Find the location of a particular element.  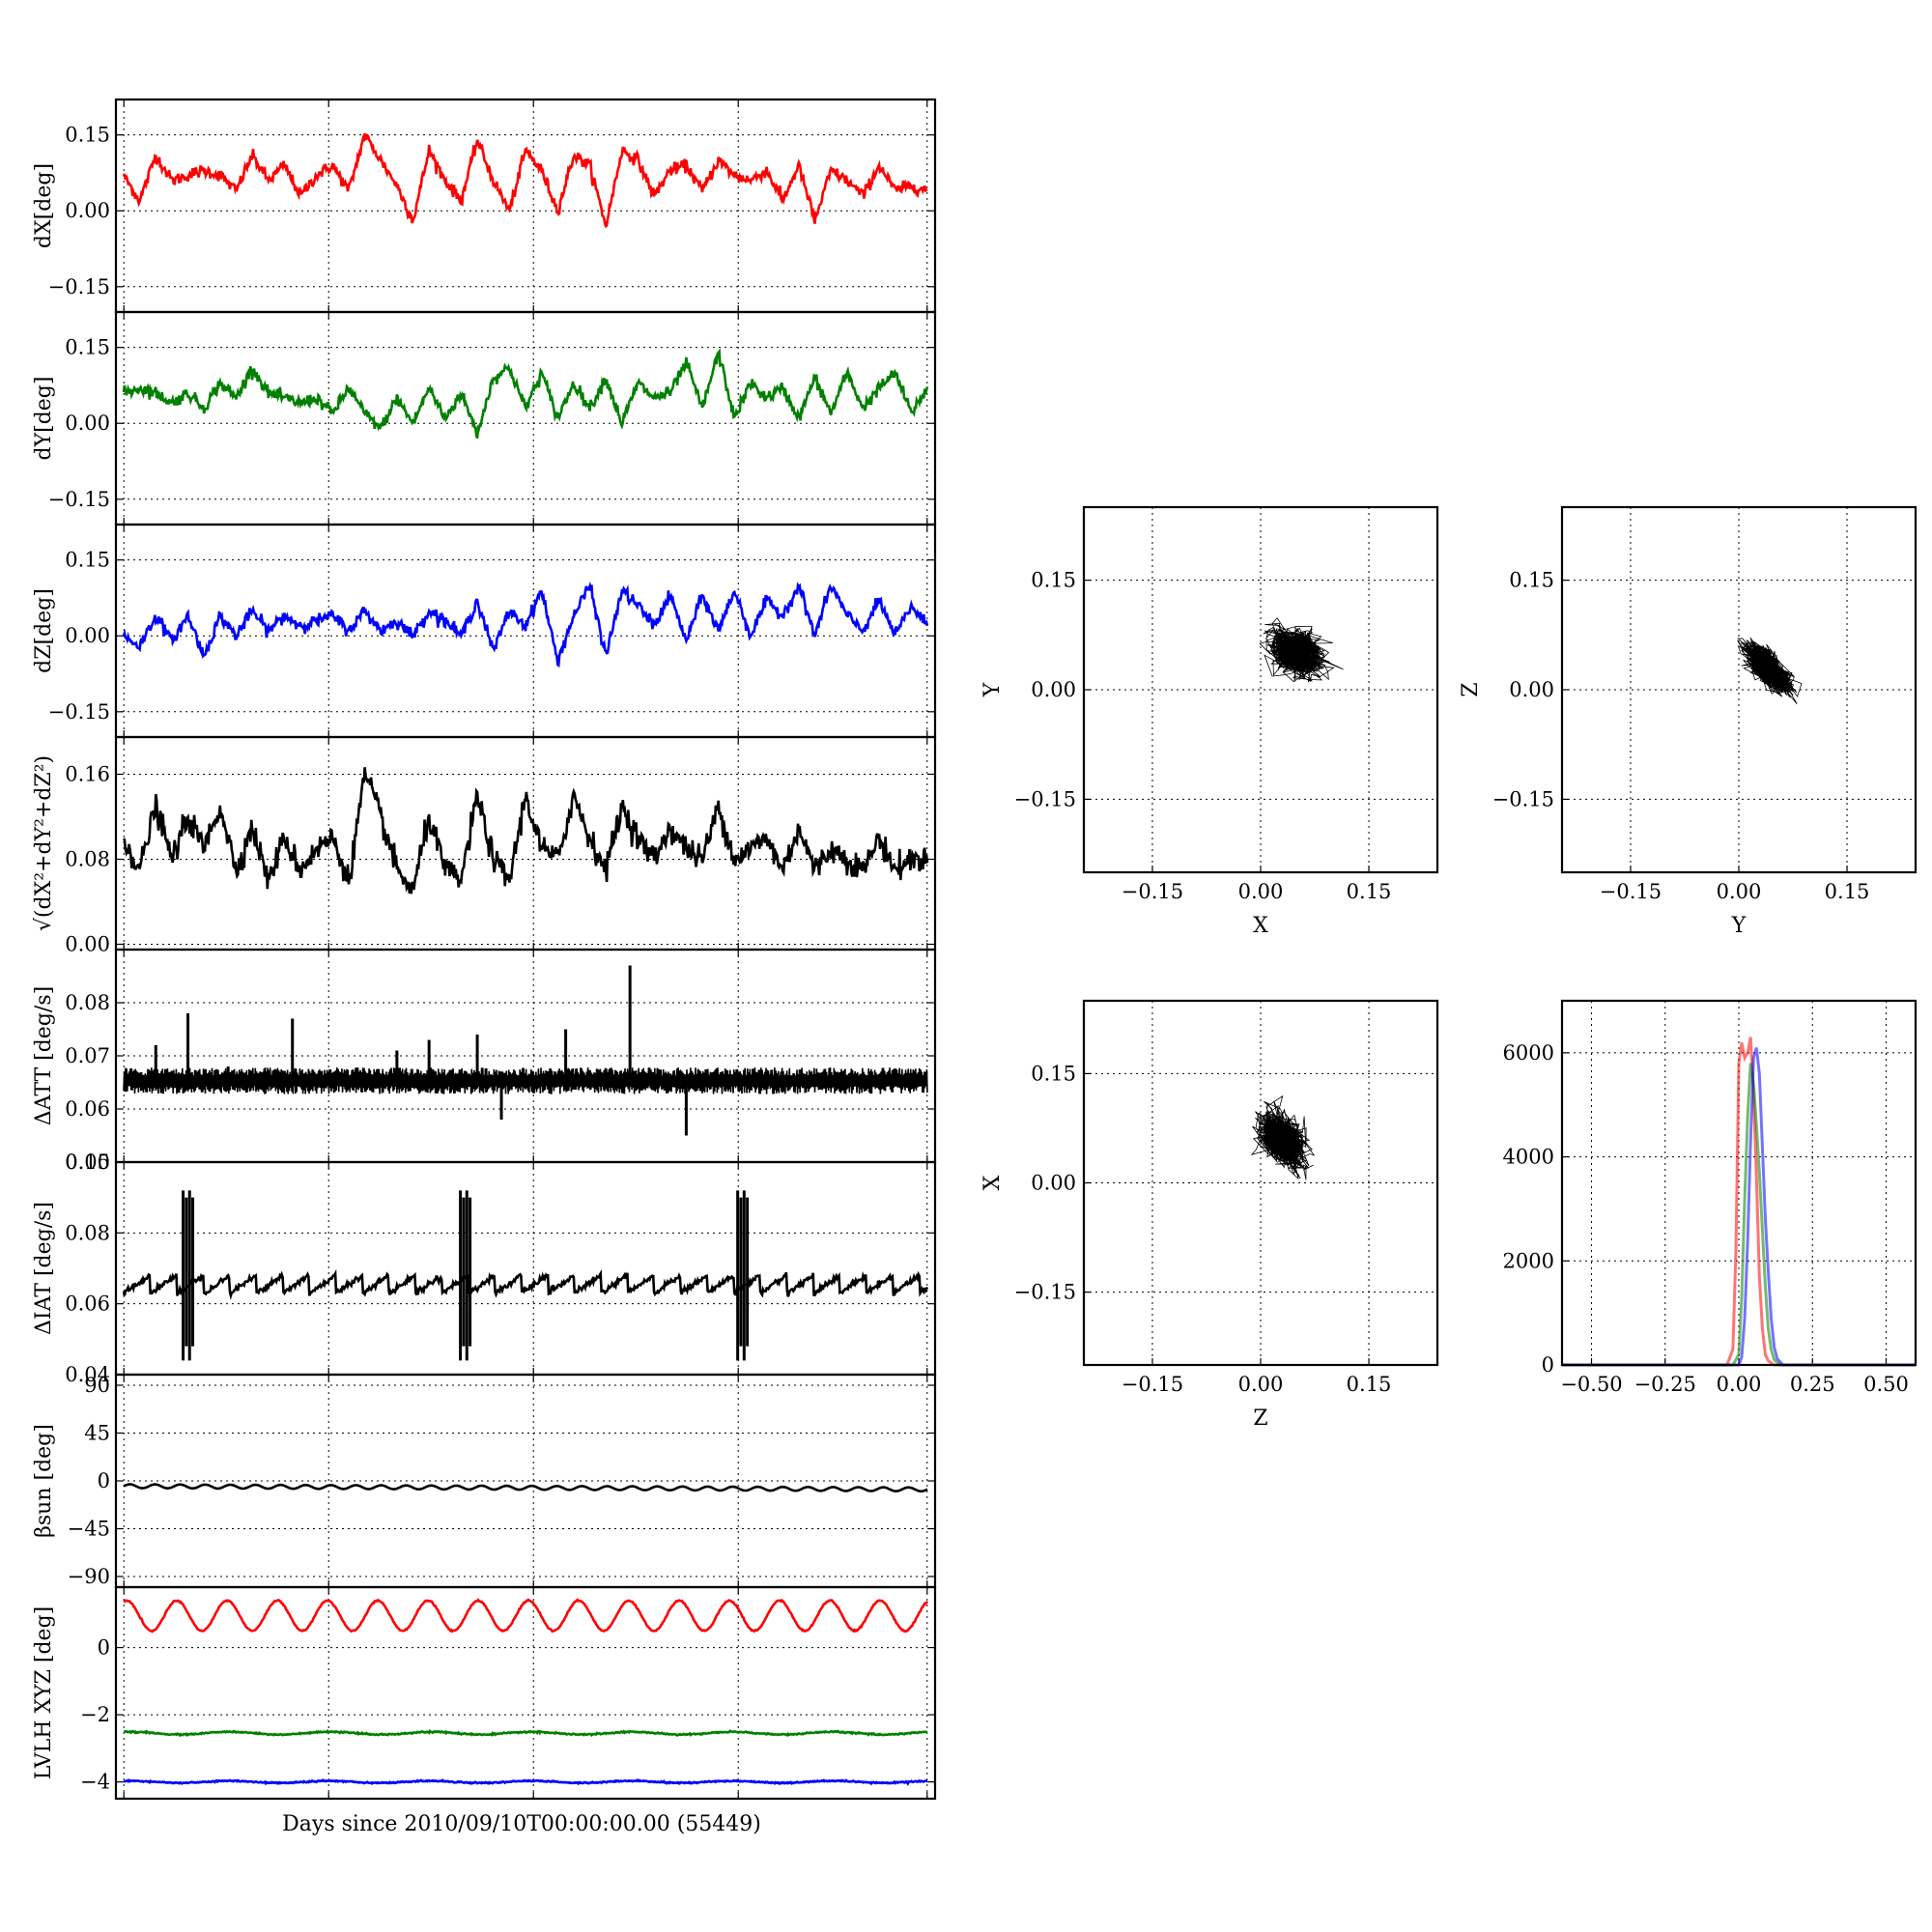

panel-scatZX-ytick-label: 0.15 is located at coordinates (1053, 1073).